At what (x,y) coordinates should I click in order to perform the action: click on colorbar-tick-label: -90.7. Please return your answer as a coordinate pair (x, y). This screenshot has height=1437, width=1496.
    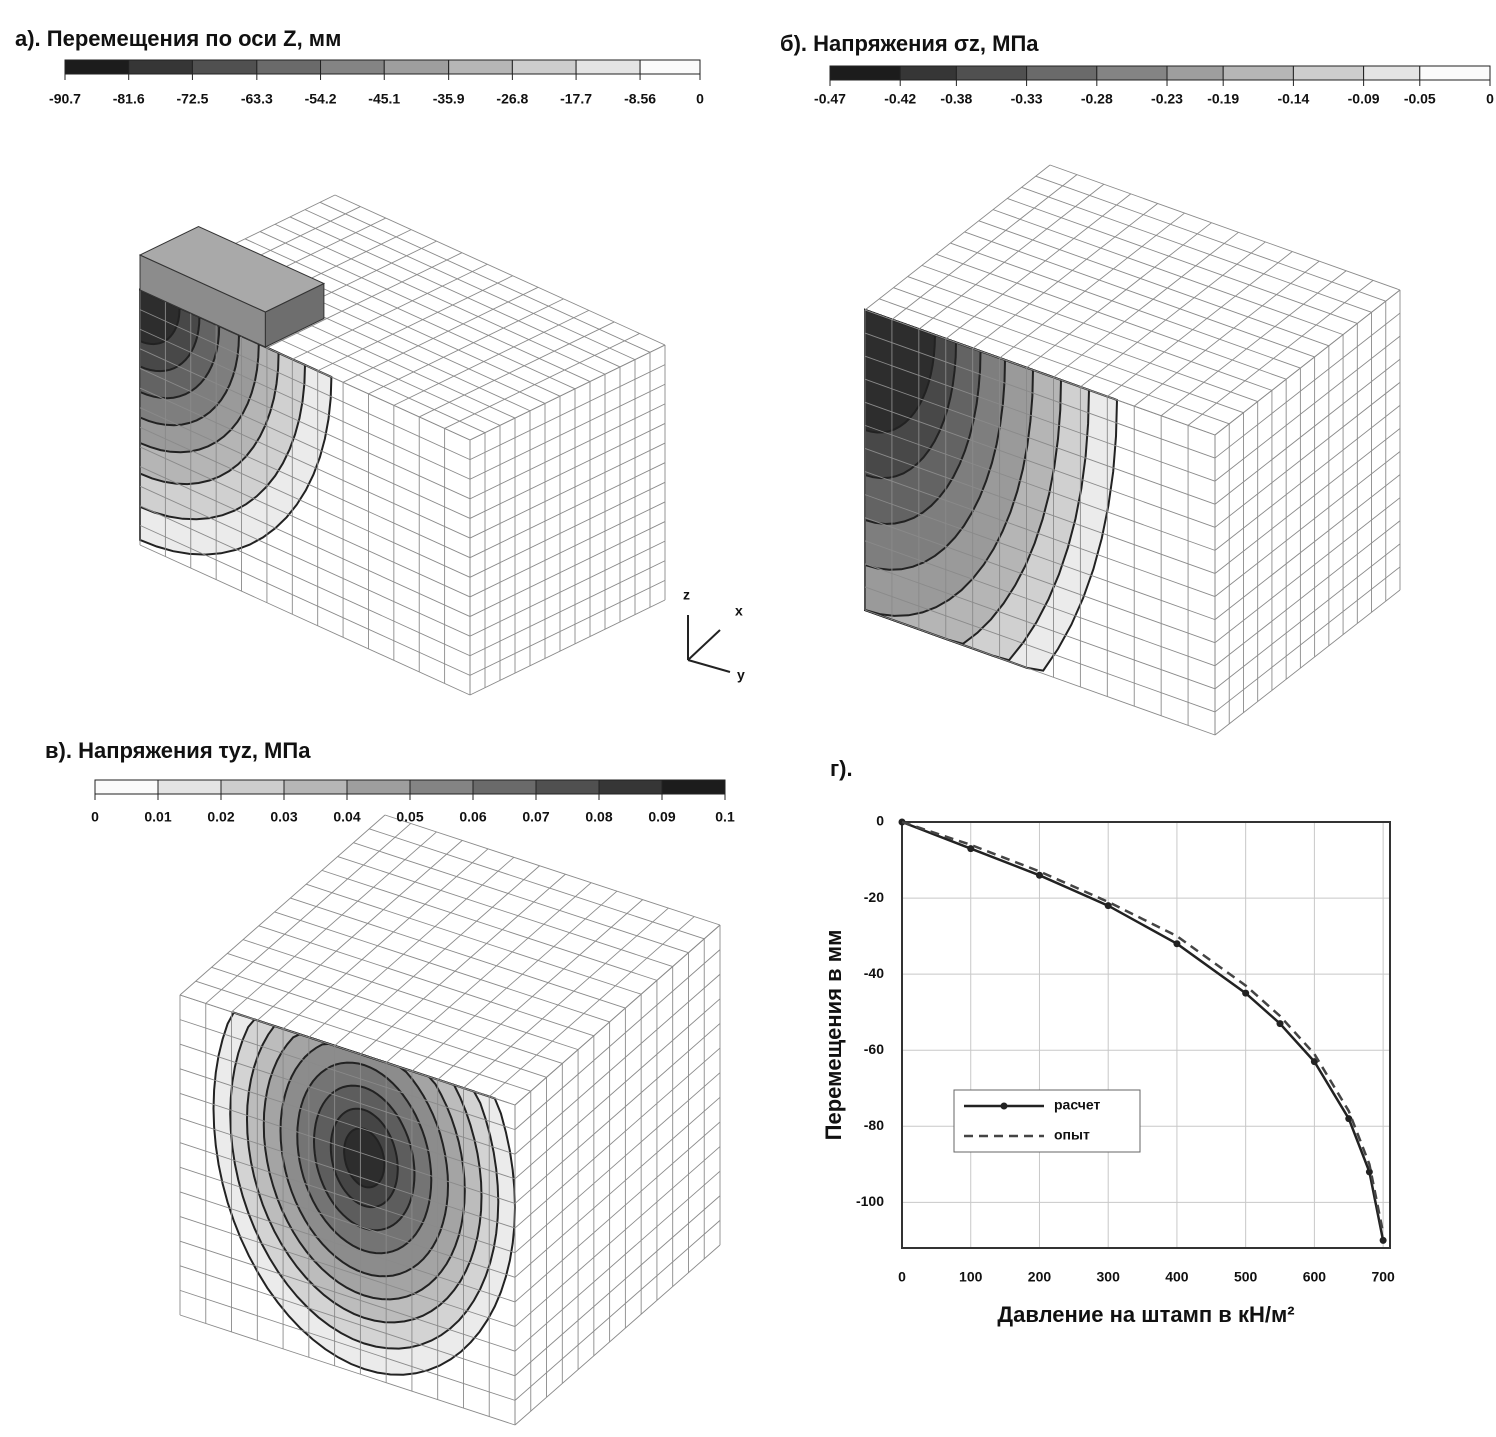
    Looking at the image, I should click on (65, 99).